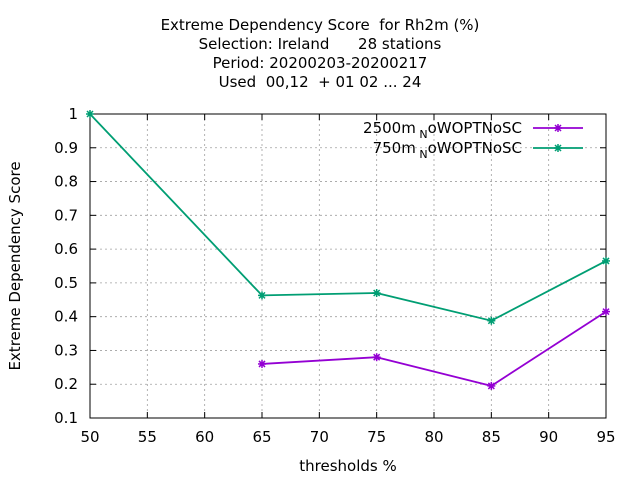 The height and width of the screenshot is (480, 640). What do you see at coordinates (66, 317) in the screenshot?
I see `y-tick-label: 0.4` at bounding box center [66, 317].